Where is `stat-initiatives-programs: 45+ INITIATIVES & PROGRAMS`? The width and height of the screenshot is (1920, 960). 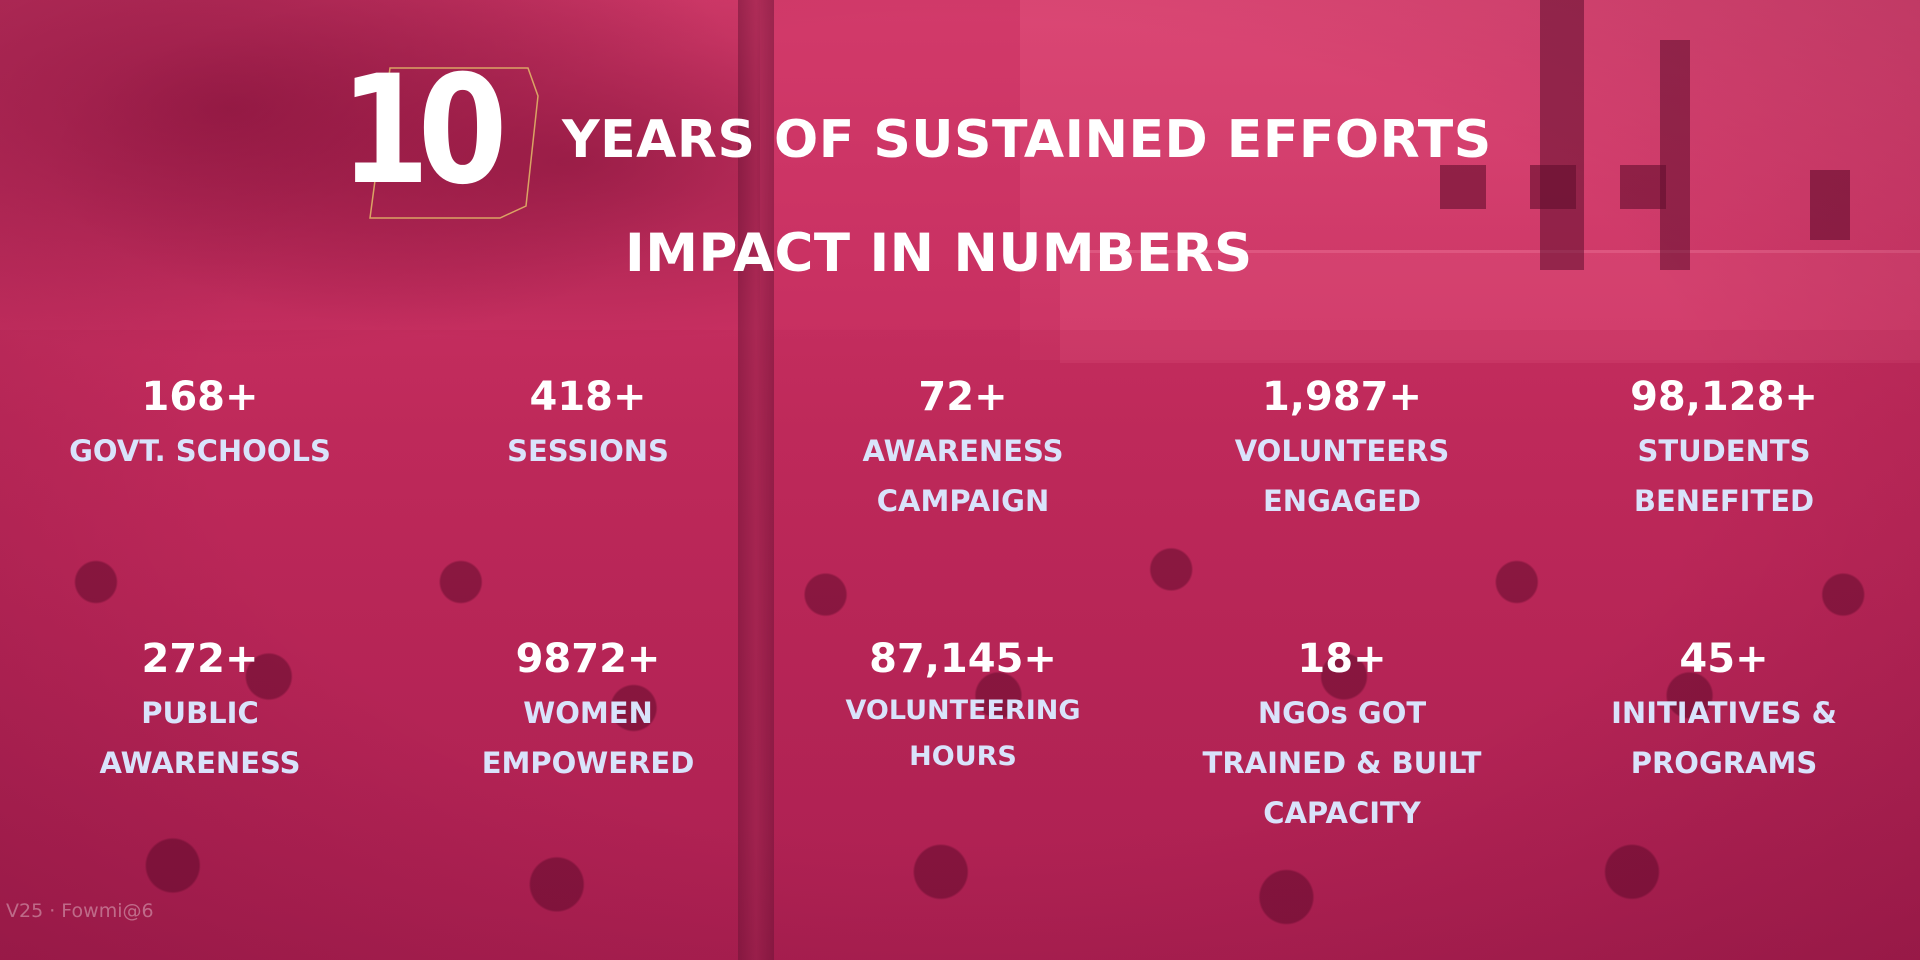
stat-initiatives-programs: 45+ INITIATIVES & PROGRAMS is located at coordinates (1724, 711).